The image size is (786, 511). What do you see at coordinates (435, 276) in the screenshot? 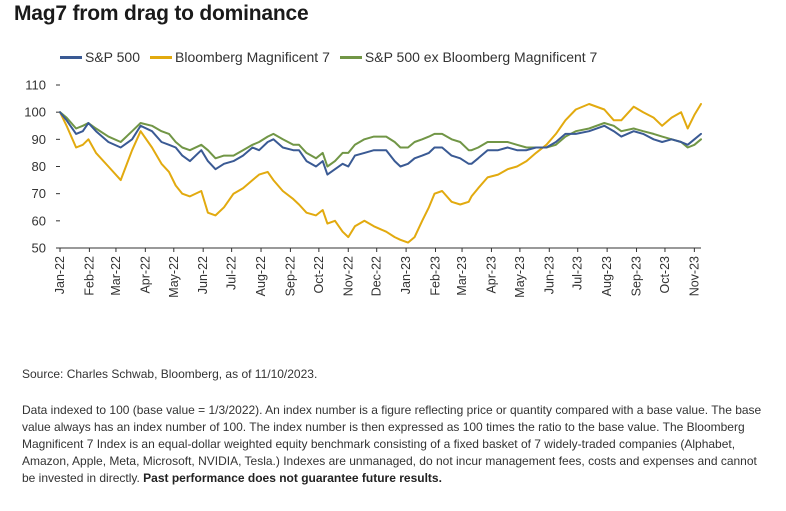
I see `x-tick-label: Feb-23` at bounding box center [435, 276].